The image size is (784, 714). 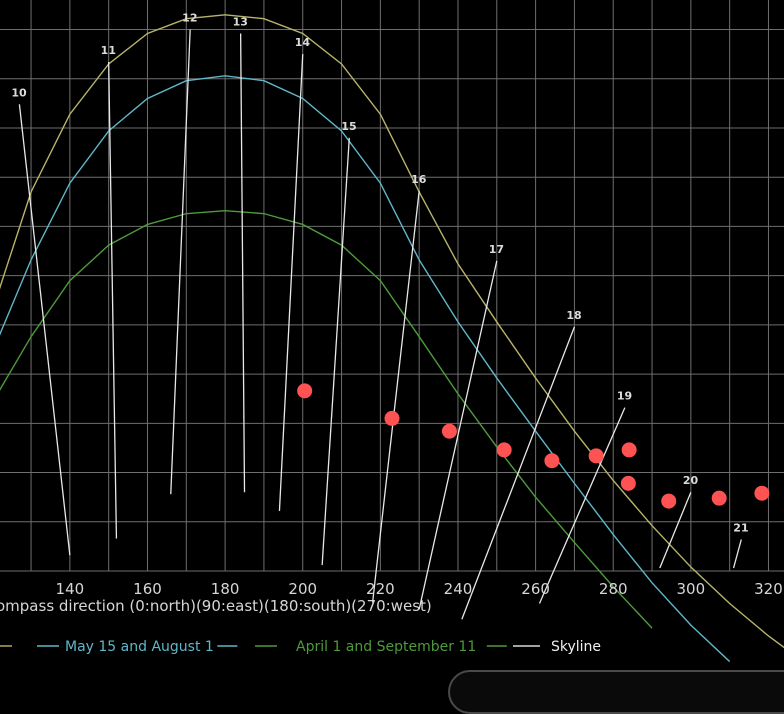 I want to click on hour-label-17: 17, so click(x=496, y=249).